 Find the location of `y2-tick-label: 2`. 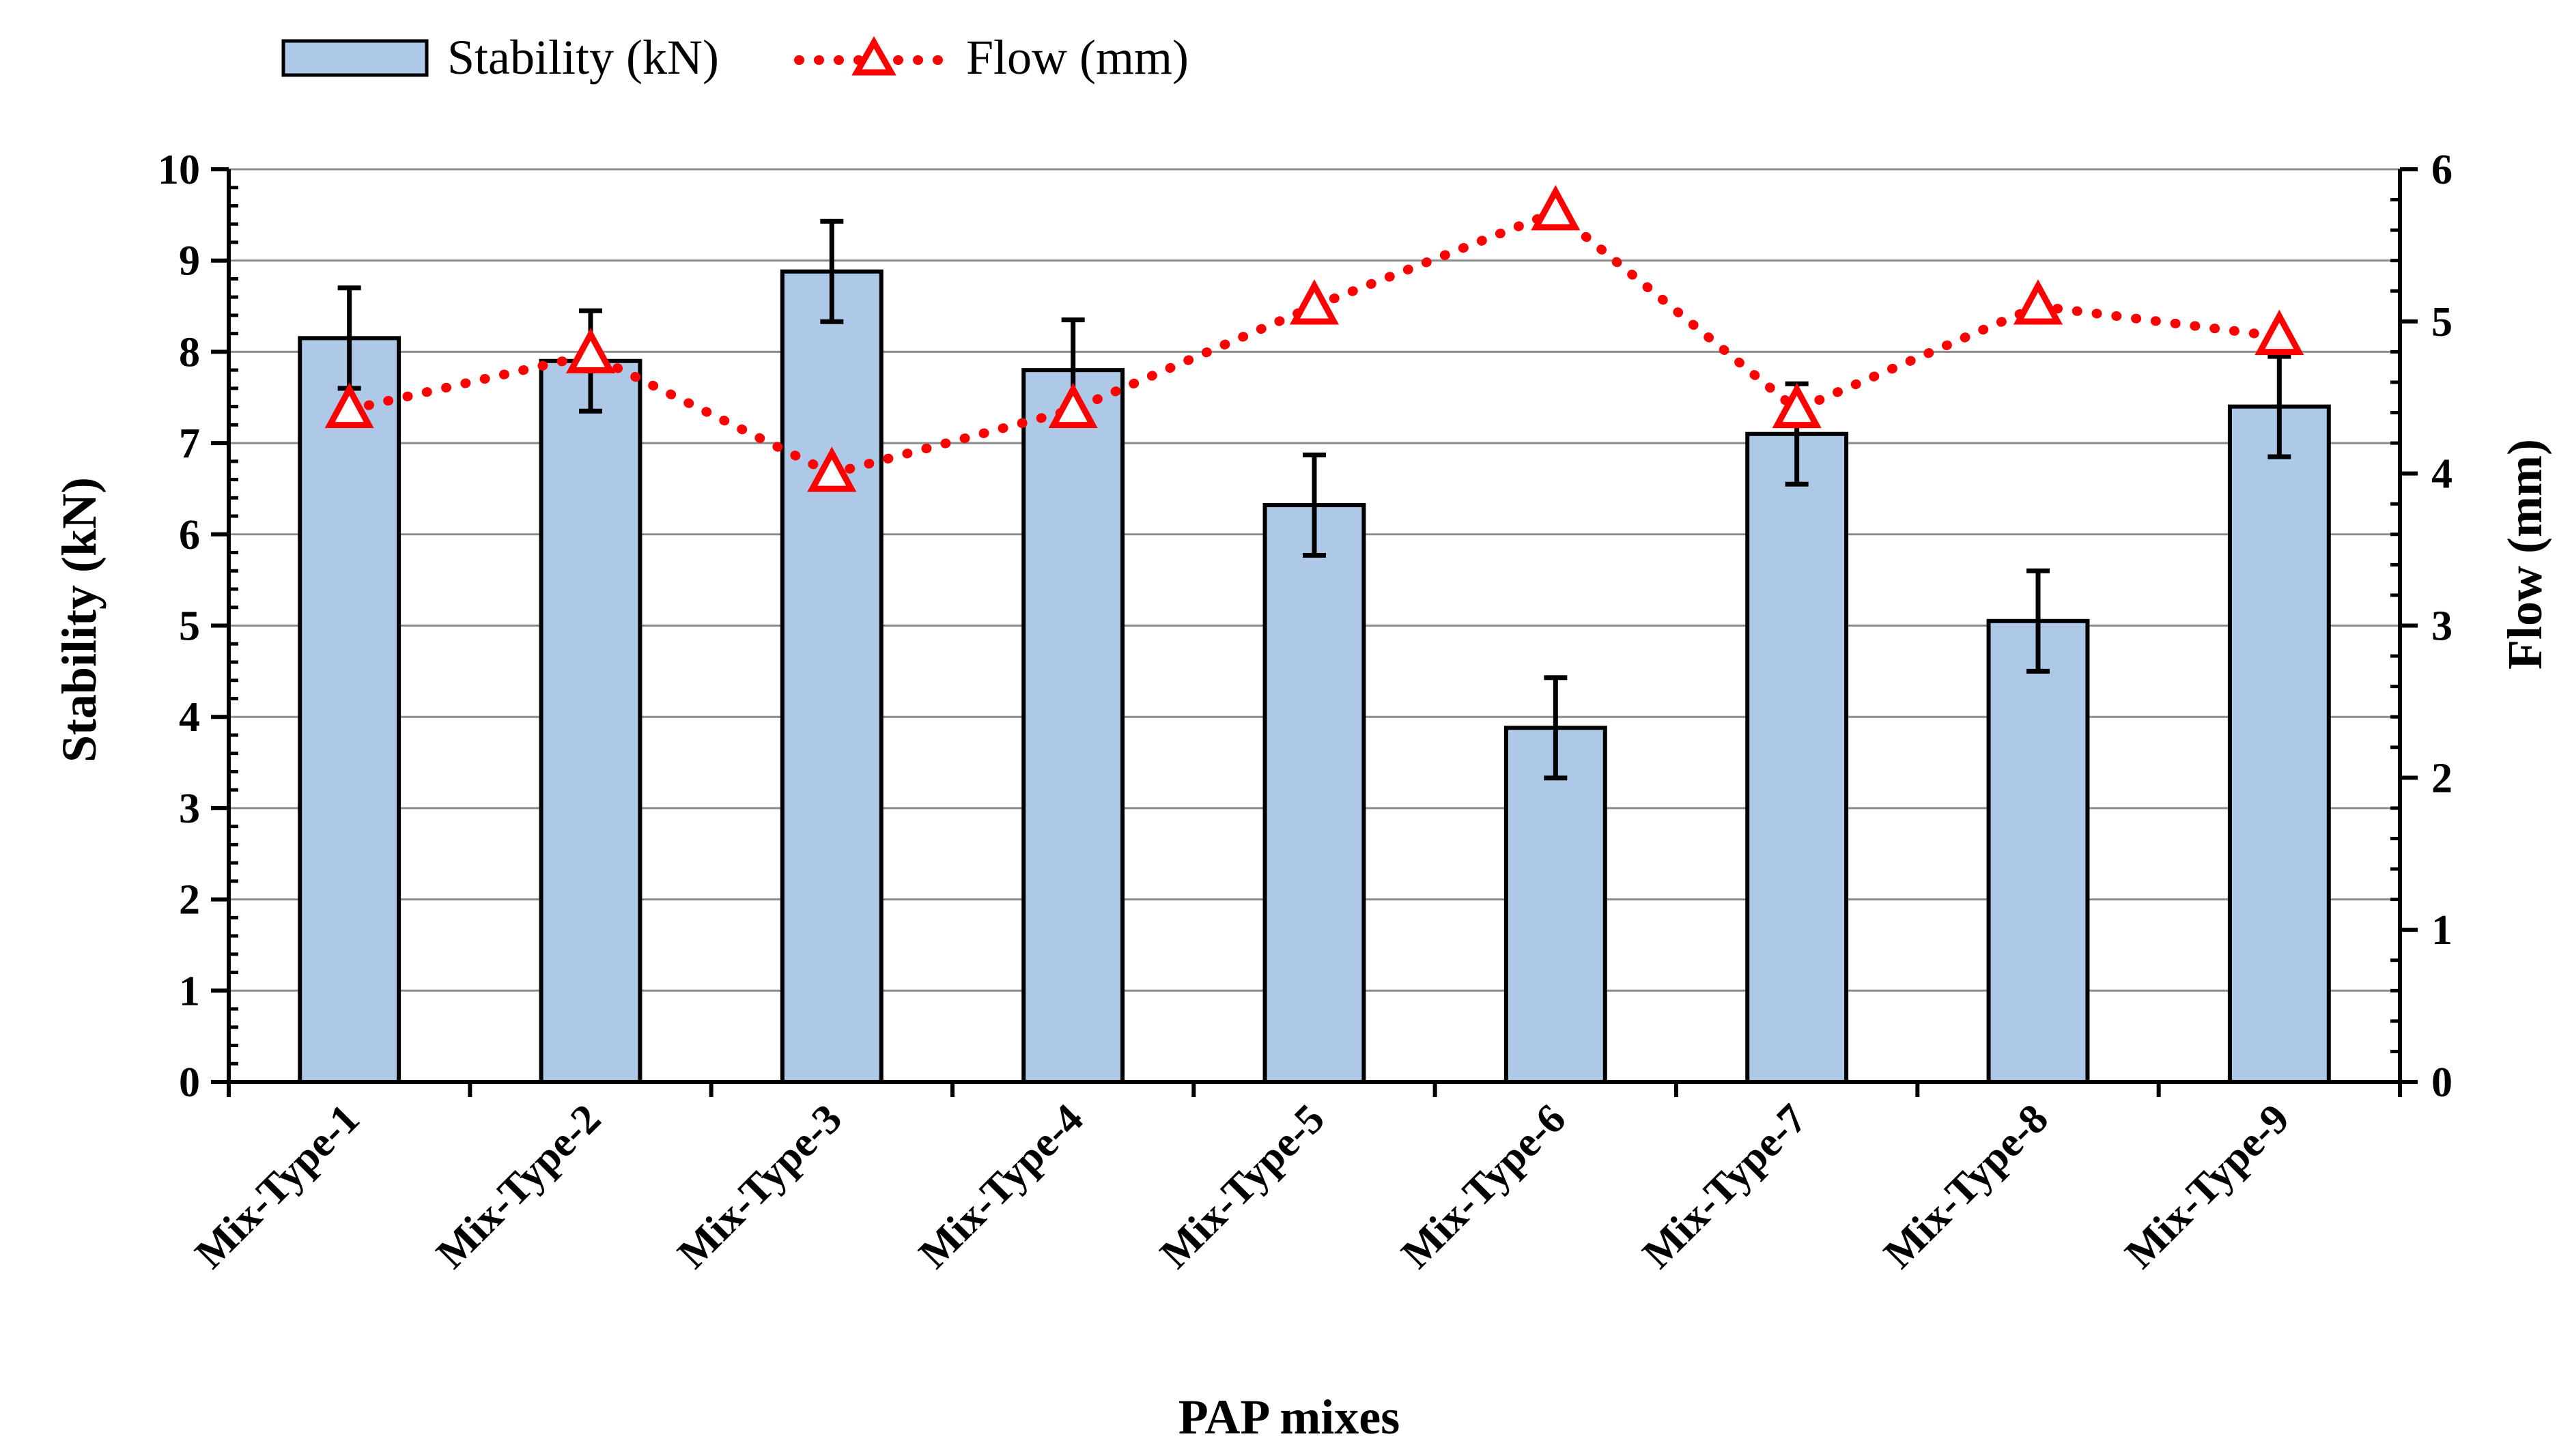

y2-tick-label: 2 is located at coordinates (2442, 778).